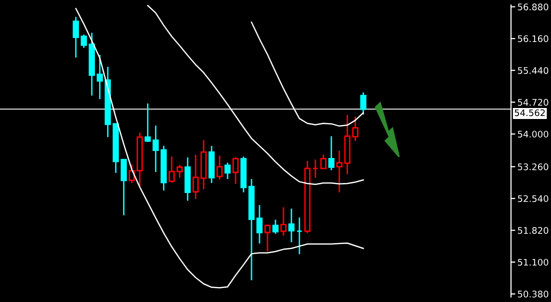 The width and height of the screenshot is (551, 302). Describe the element at coordinates (533, 230) in the screenshot. I see `y-tick-label: 51.820` at that location.